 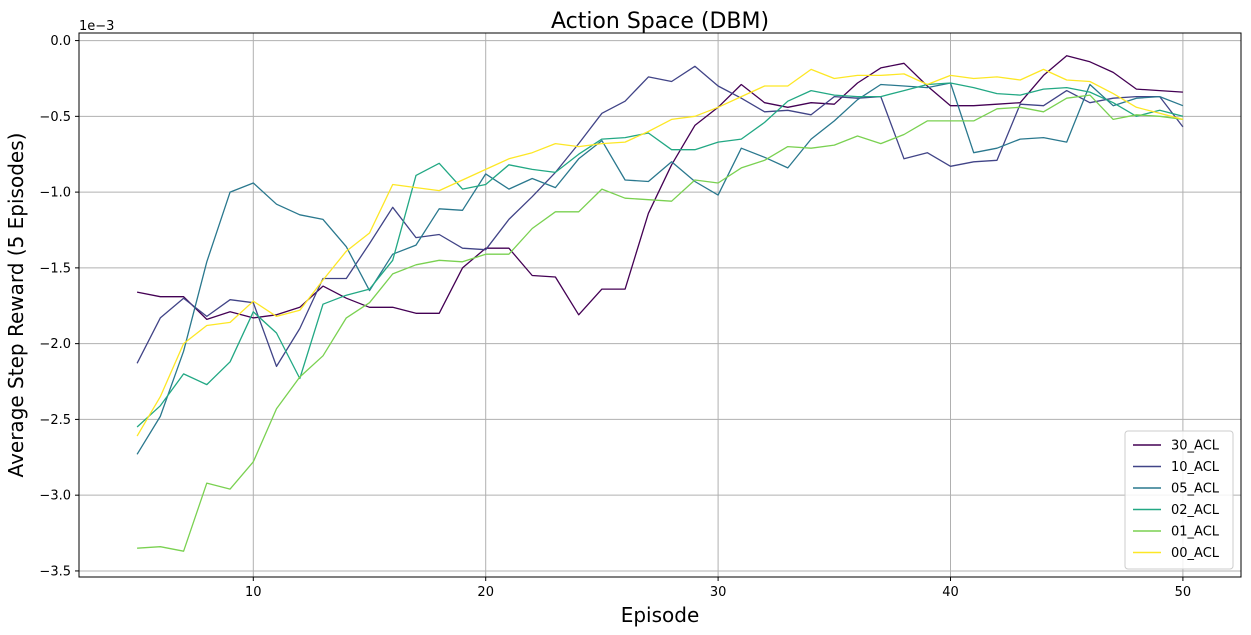 I want to click on legend-box, so click(x=1179, y=500).